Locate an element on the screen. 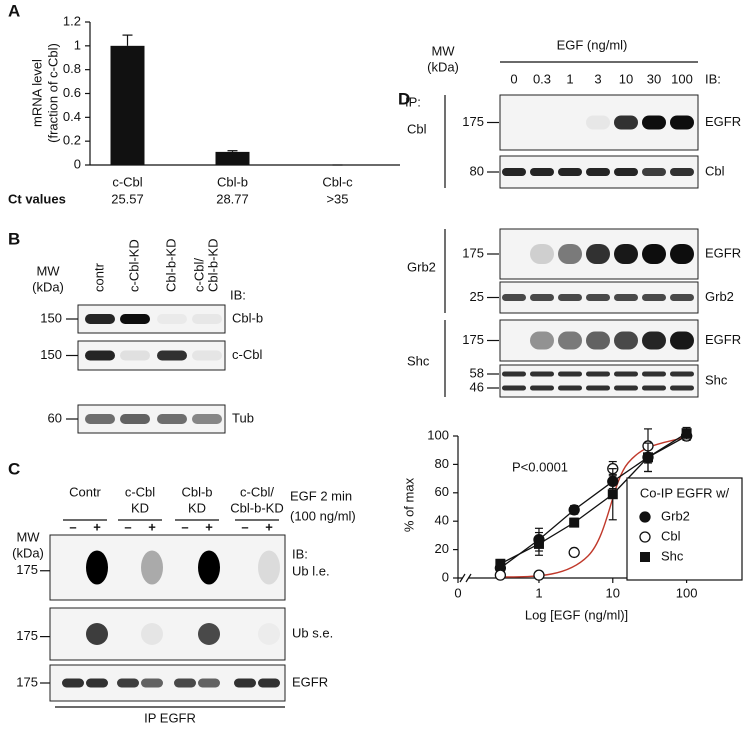 The image size is (750, 731). y-tick-label: 0.2 is located at coordinates (72, 140).